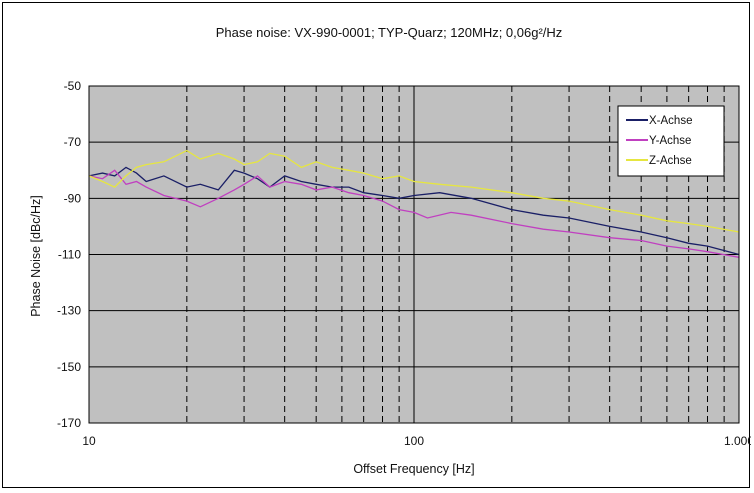 The width and height of the screenshot is (754, 493). What do you see at coordinates (73, 86) in the screenshot?
I see `y-tick-label: -50` at bounding box center [73, 86].